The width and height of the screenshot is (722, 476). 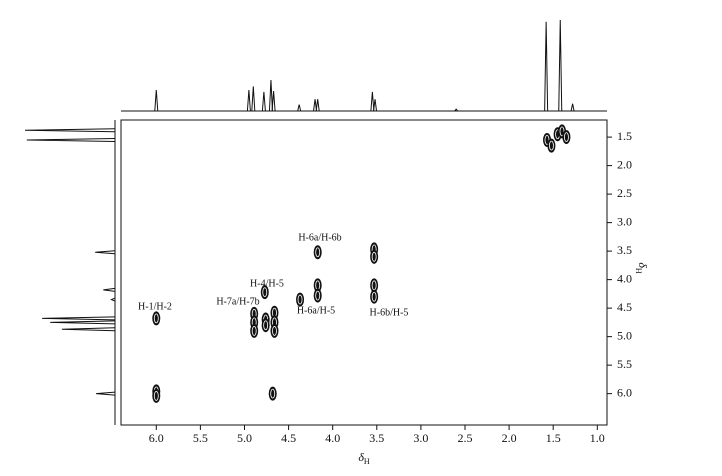 What do you see at coordinates (361, 457) in the screenshot?
I see `x-label-symbol: δ` at bounding box center [361, 457].